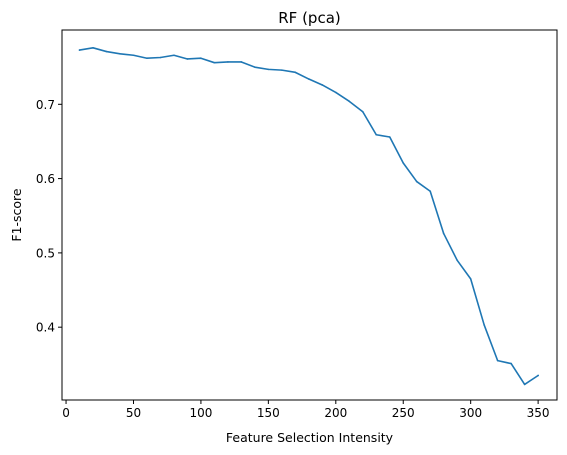 This screenshot has height=455, width=567. I want to click on x-tick-label: 250, so click(403, 413).